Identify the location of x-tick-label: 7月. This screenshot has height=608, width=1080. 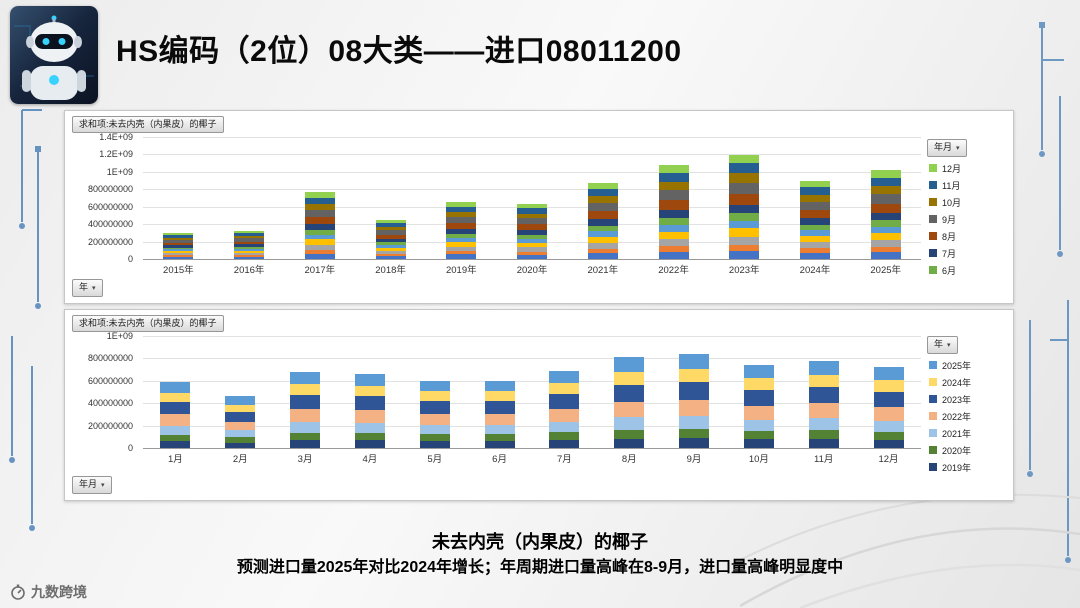
(564, 459).